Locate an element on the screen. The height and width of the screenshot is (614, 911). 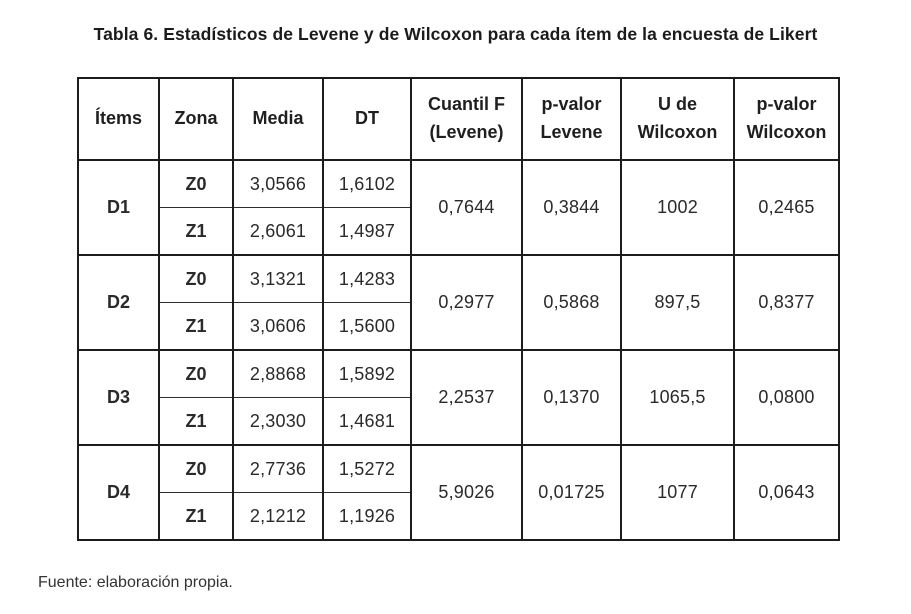
item-cell: D1 is located at coordinates (118, 207).